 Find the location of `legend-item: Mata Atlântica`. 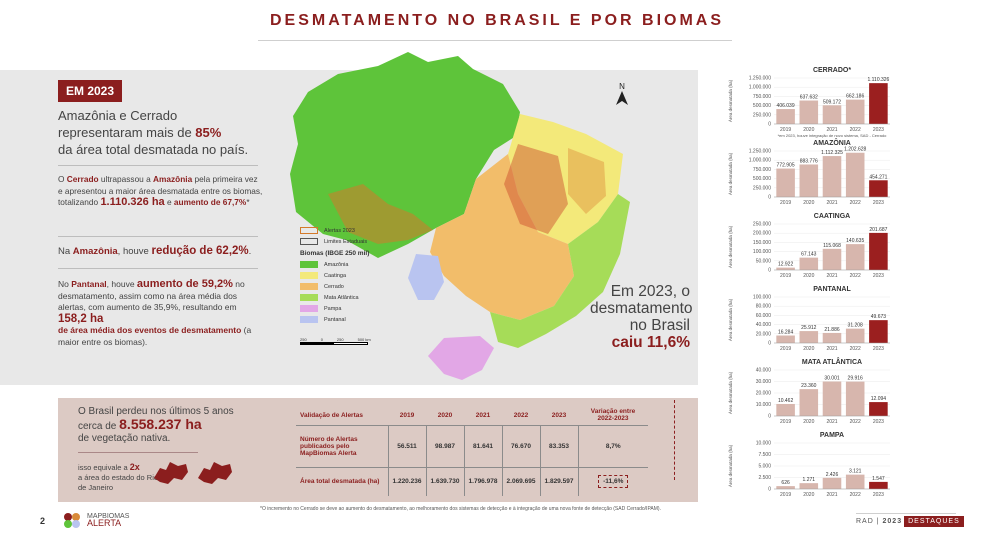

legend-item: Mata Atlântica is located at coordinates (335, 297).